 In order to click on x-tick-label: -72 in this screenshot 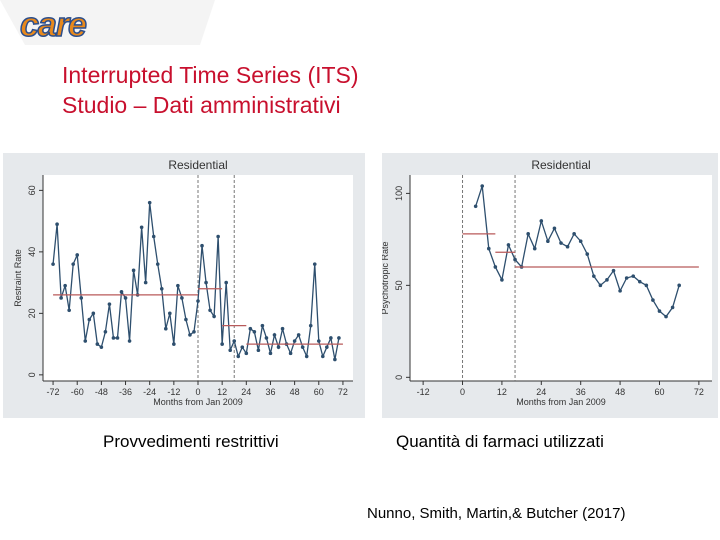, I will do `click(53, 392)`.